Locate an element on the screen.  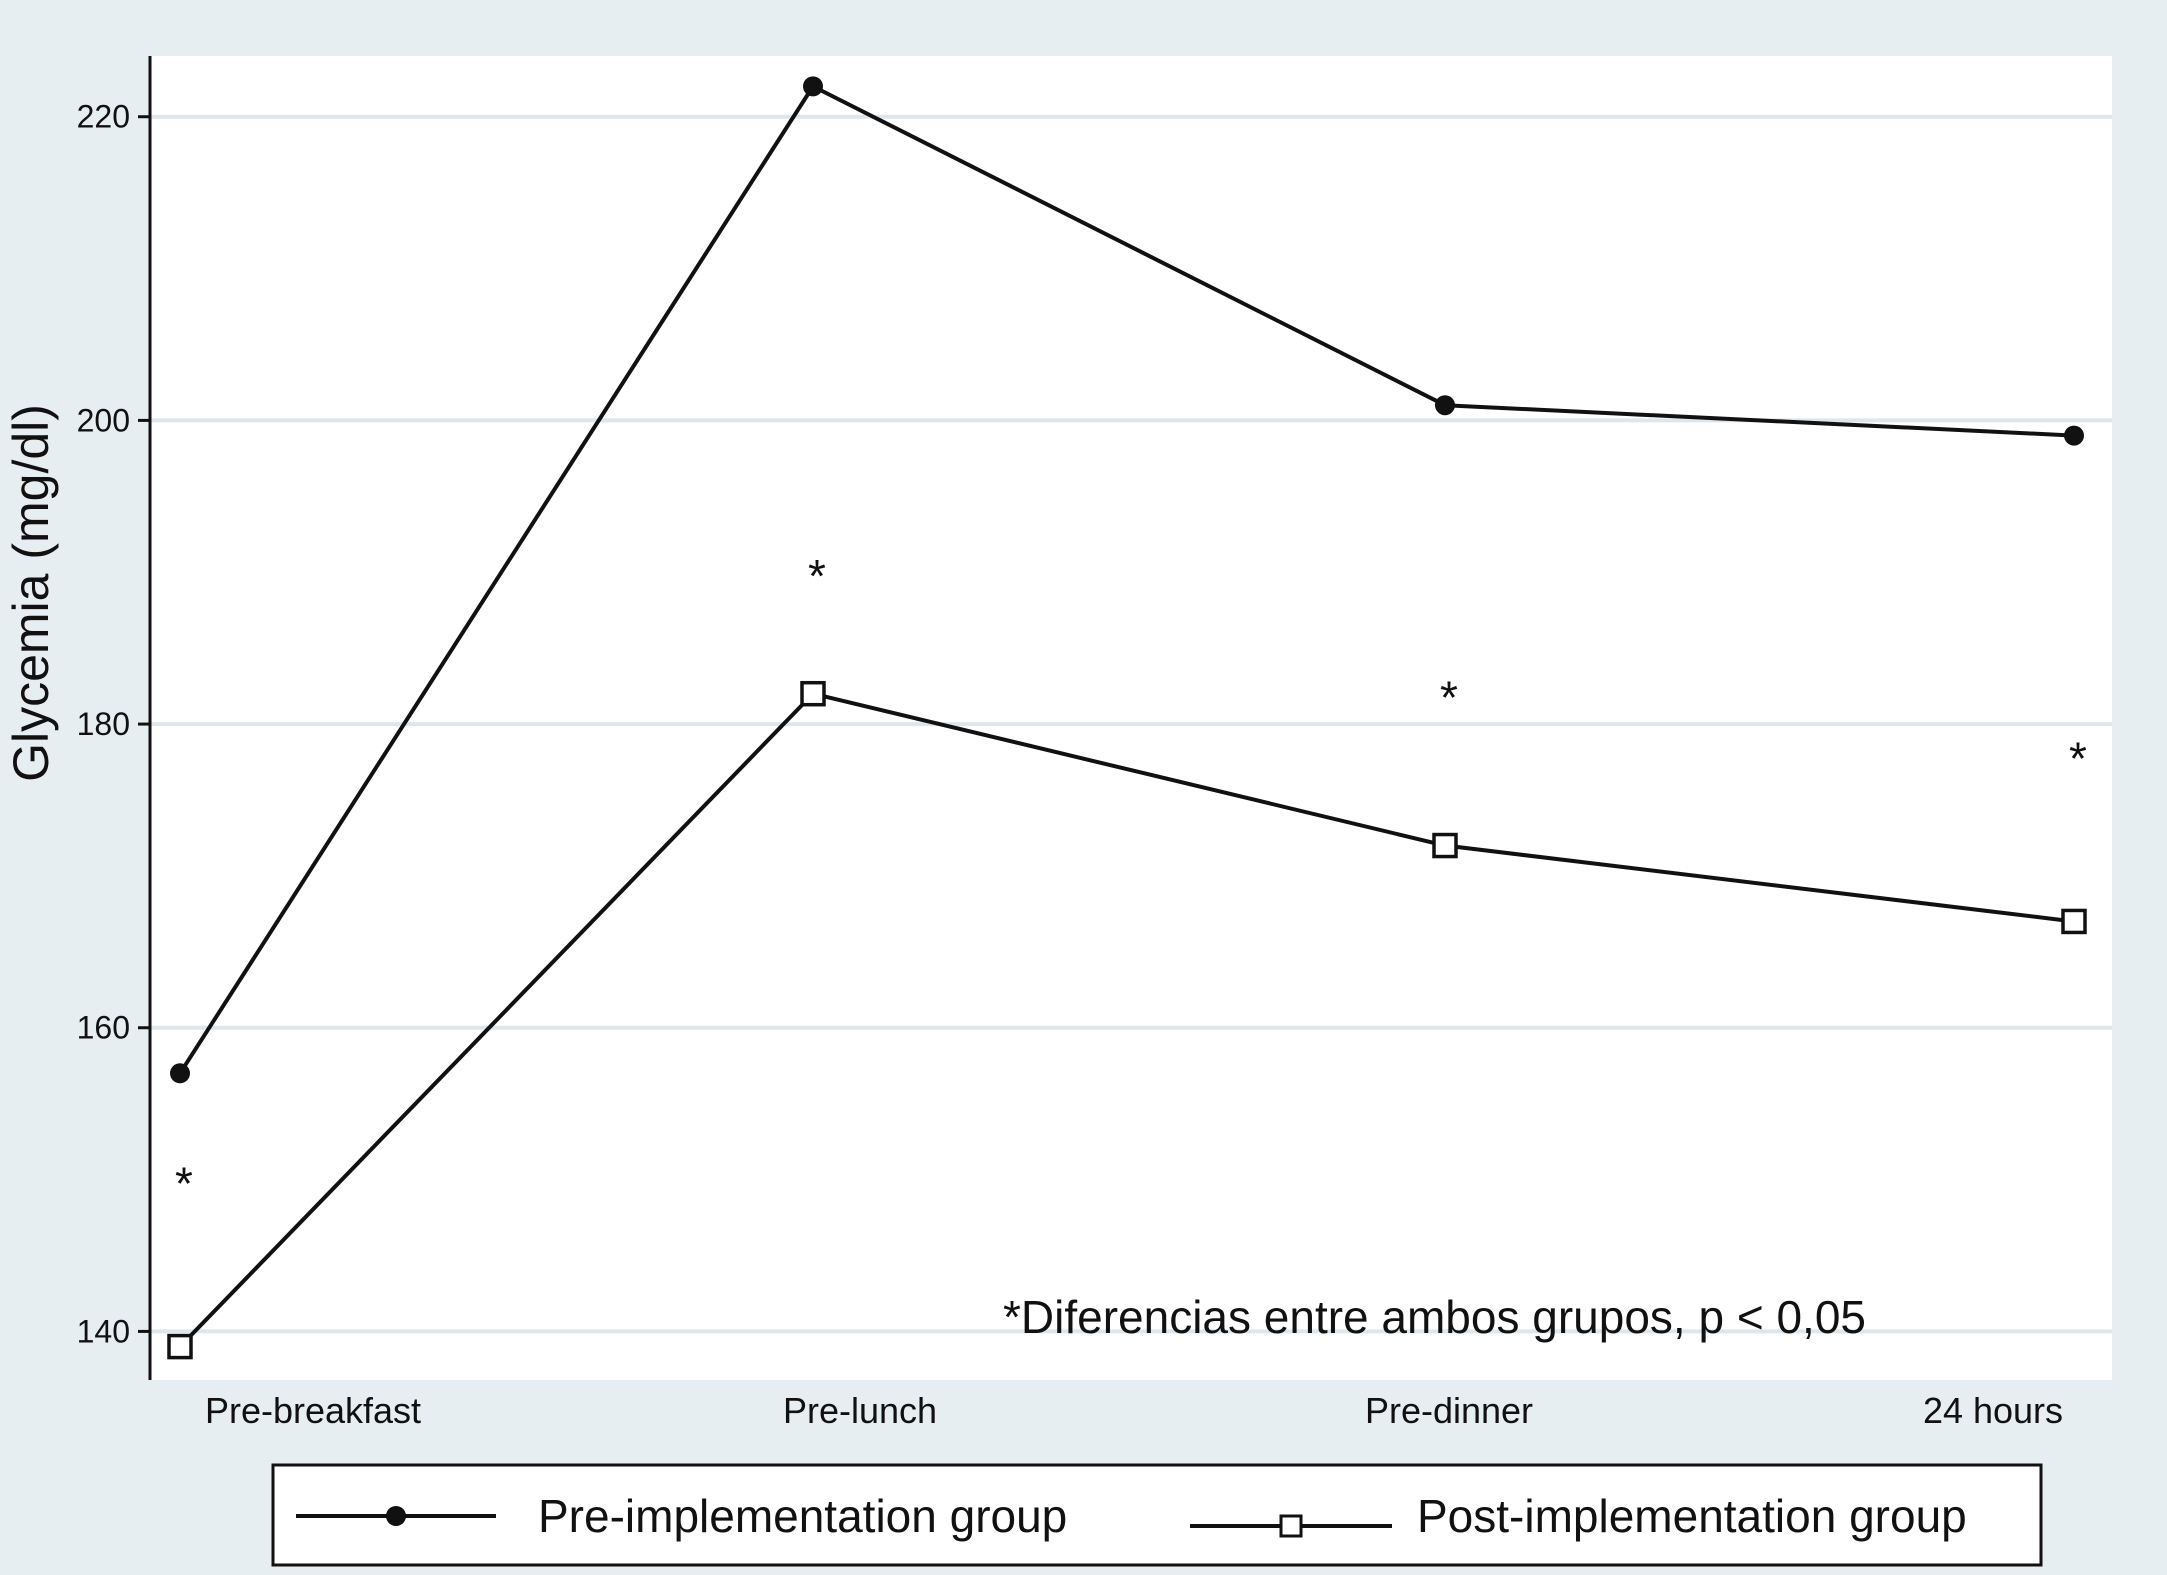
x-tick-label: Pre-lunch is located at coordinates (860, 1410).